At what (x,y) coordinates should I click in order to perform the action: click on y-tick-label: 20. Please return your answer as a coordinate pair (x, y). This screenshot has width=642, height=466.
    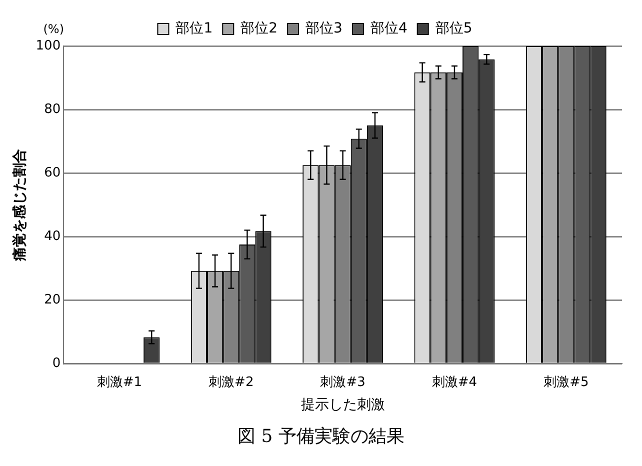
    Looking at the image, I should click on (52, 300).